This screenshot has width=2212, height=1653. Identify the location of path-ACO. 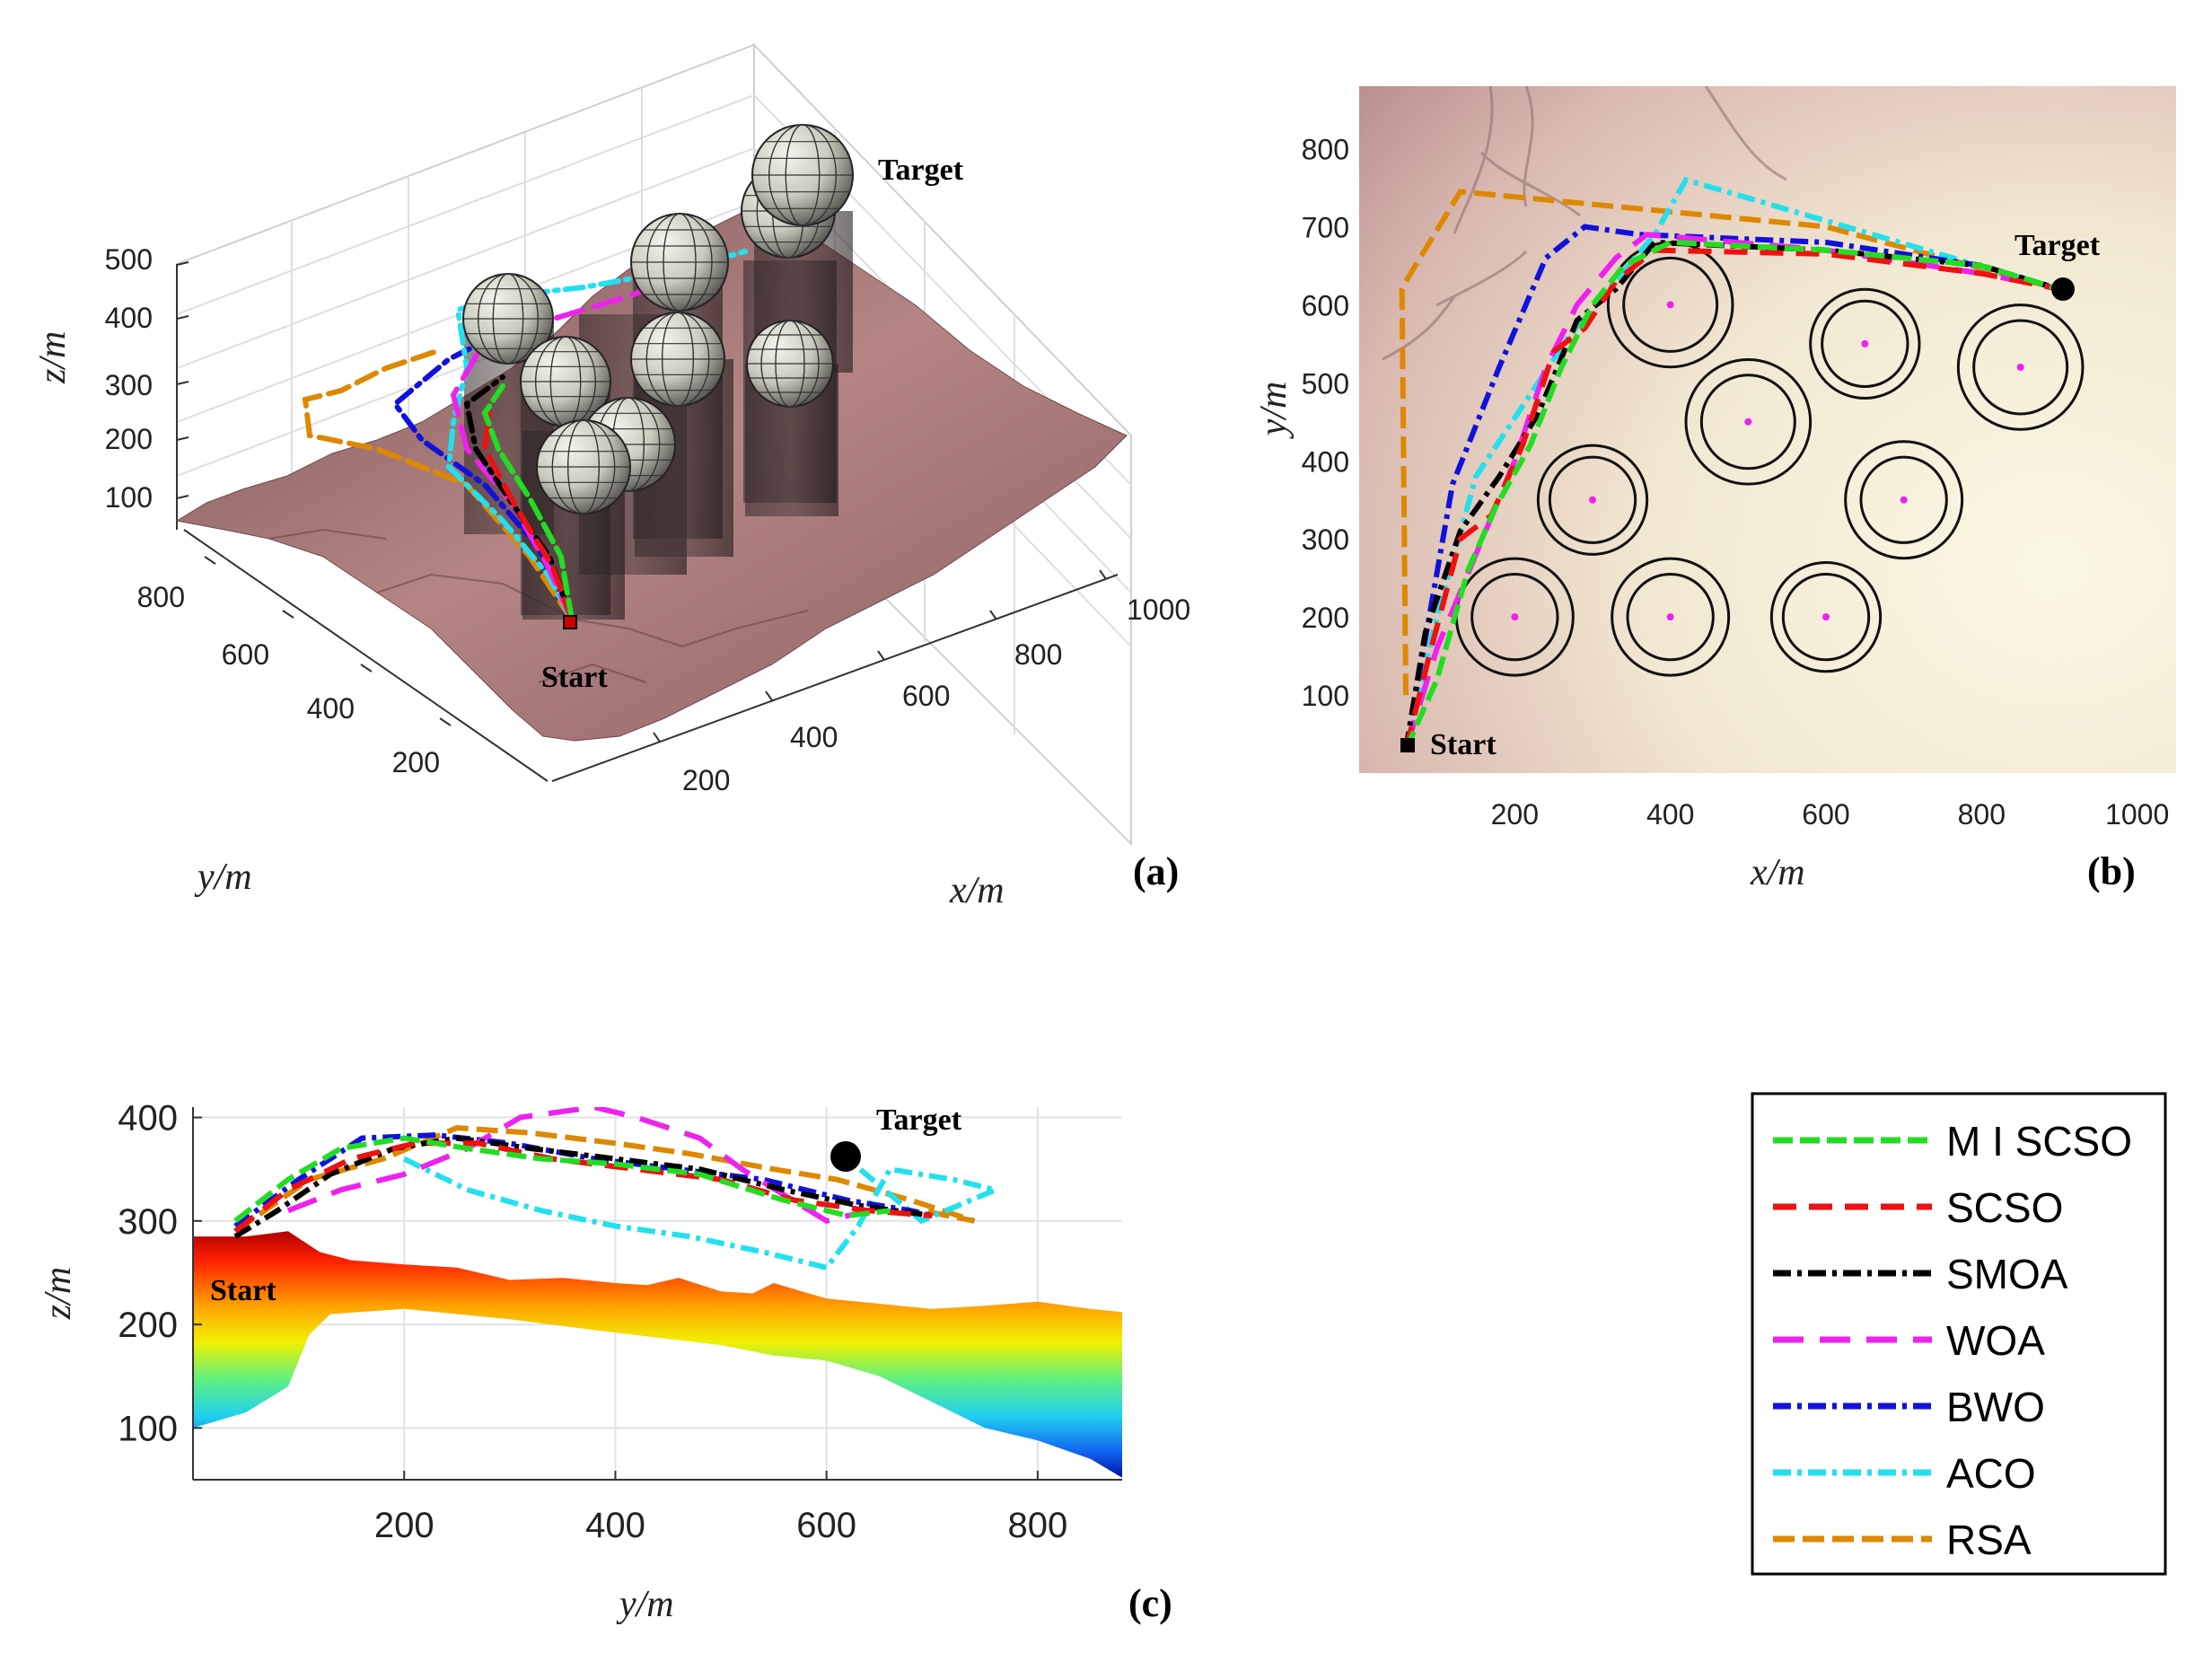
(1731, 463).